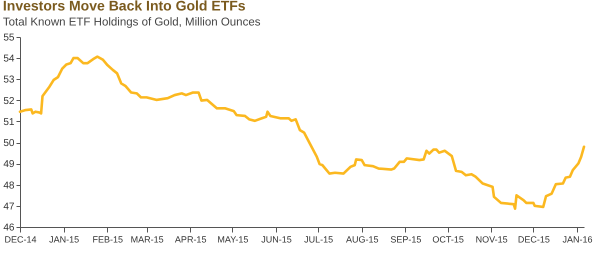 This screenshot has width=600, height=267. I want to click on x-tick-label: SEP-15, so click(406, 239).